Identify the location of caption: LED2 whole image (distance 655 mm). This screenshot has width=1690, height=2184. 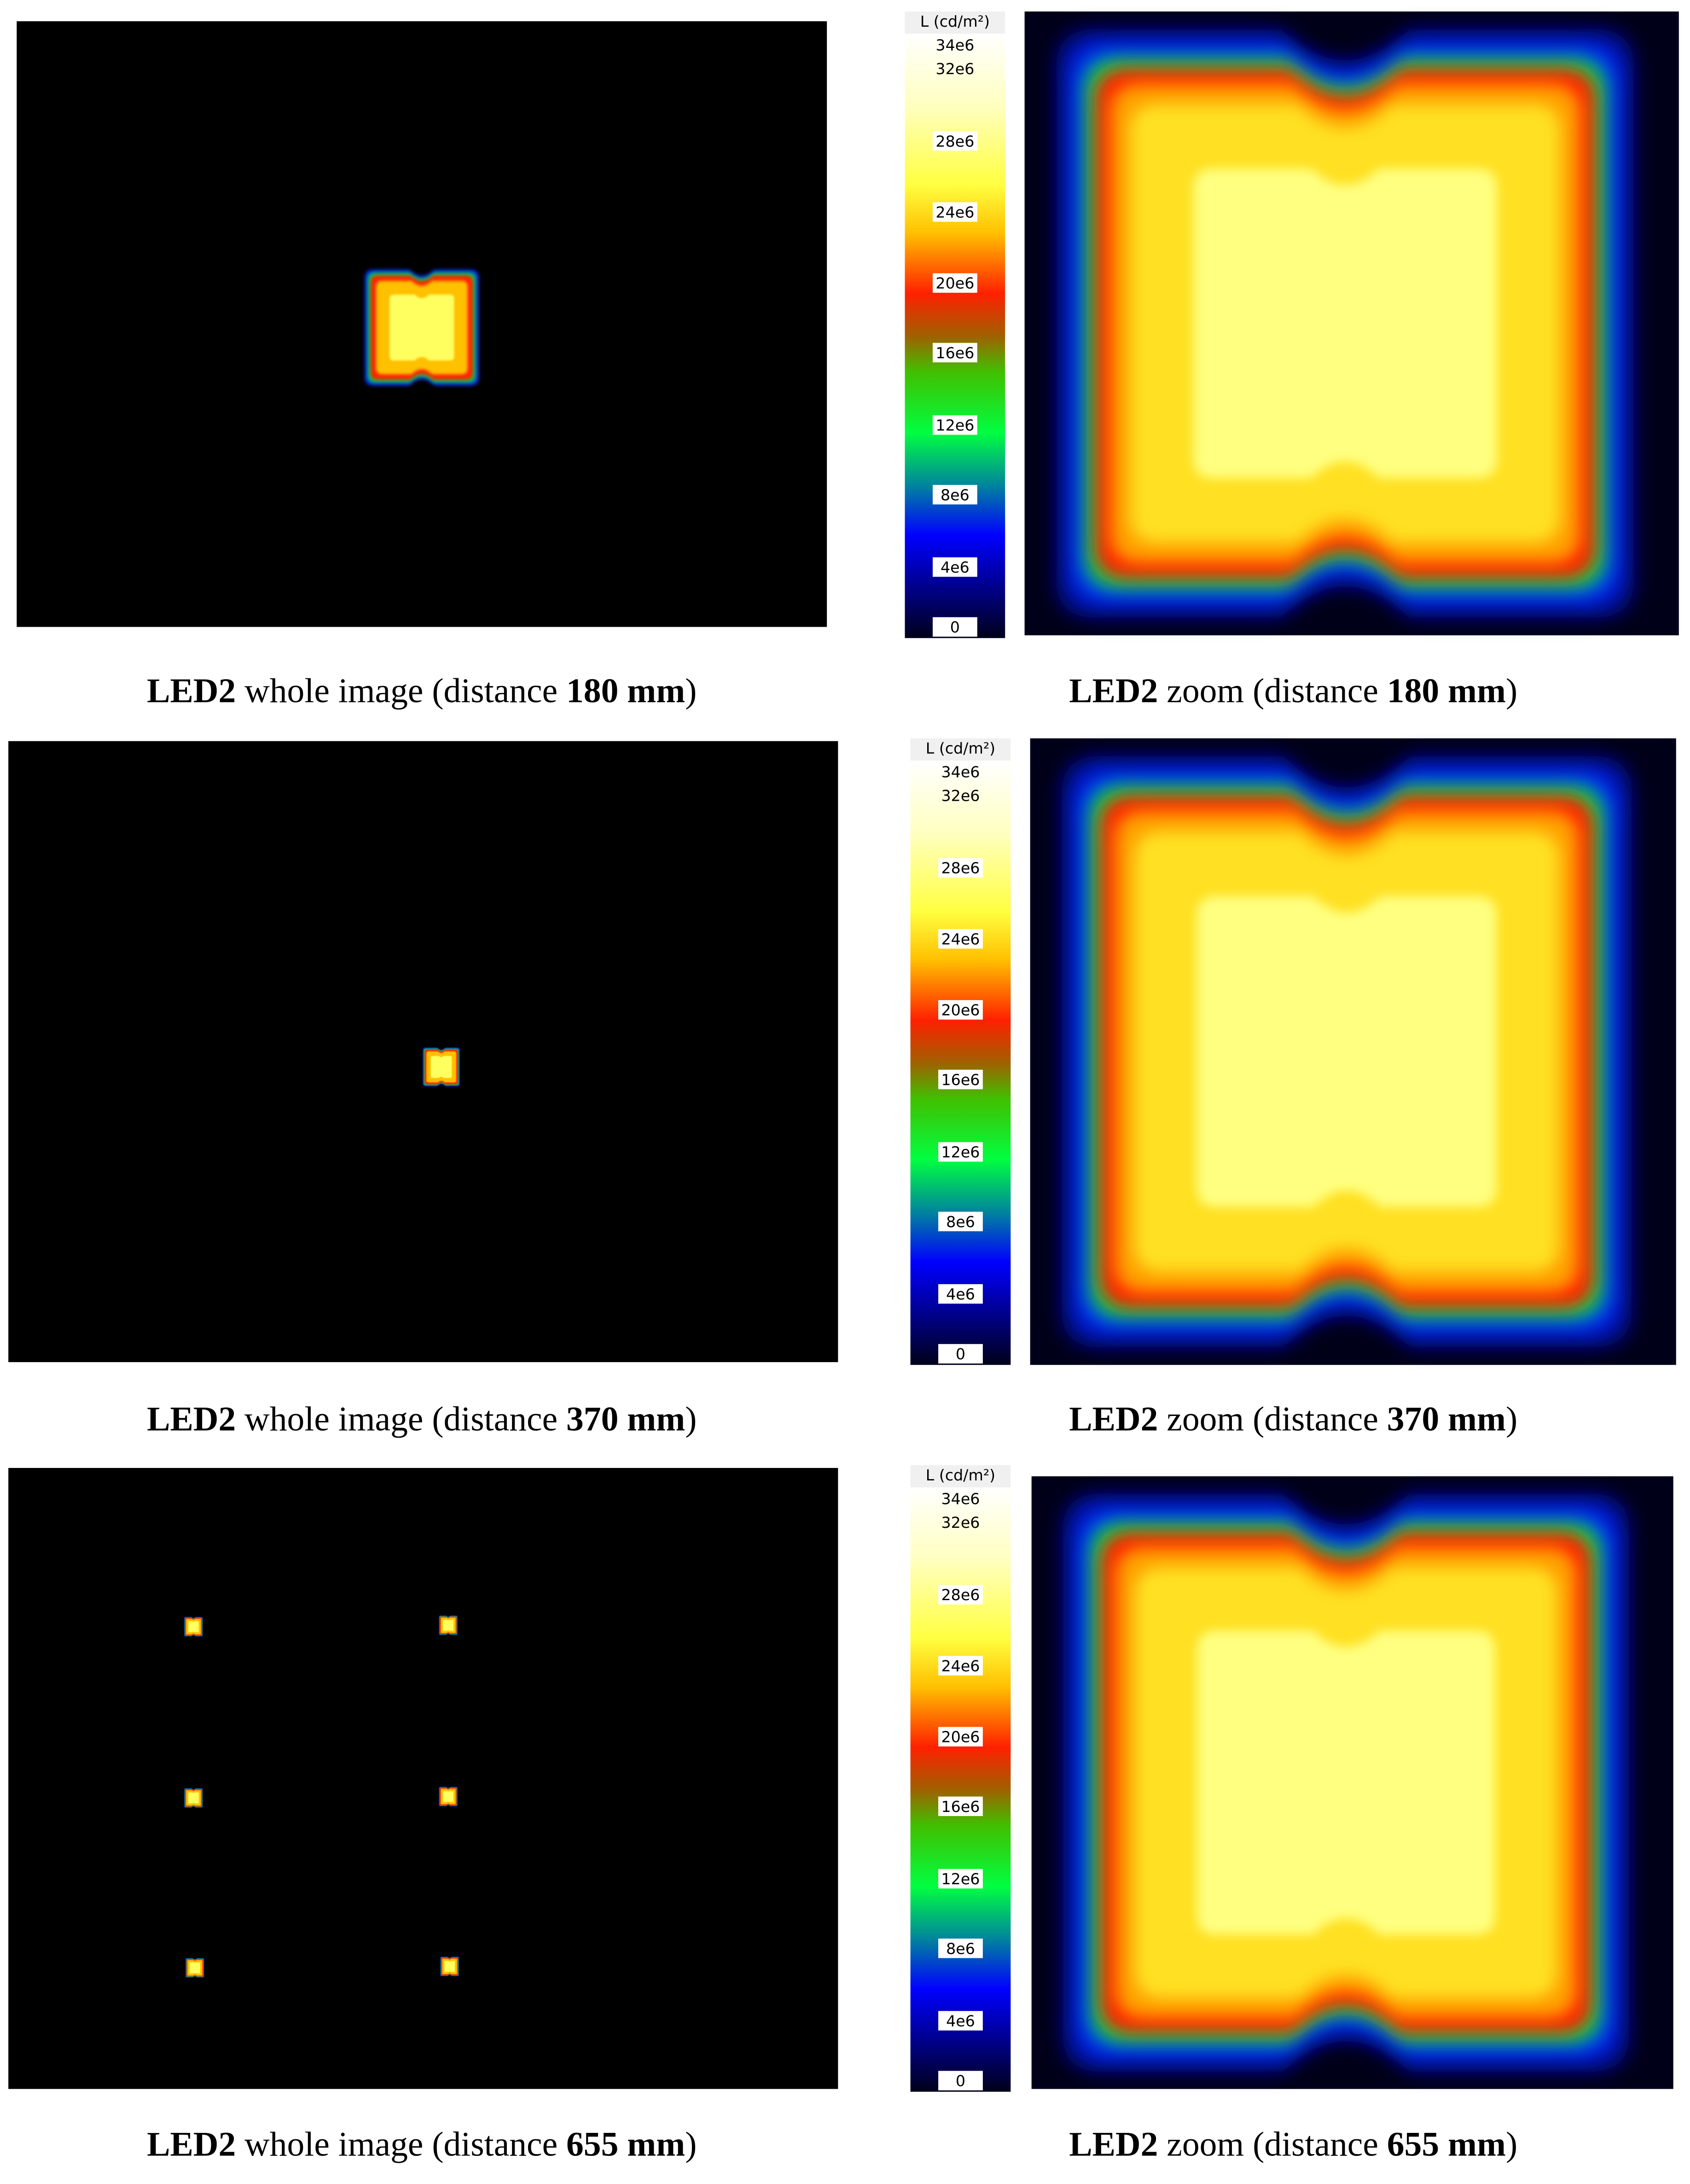
(422, 2145).